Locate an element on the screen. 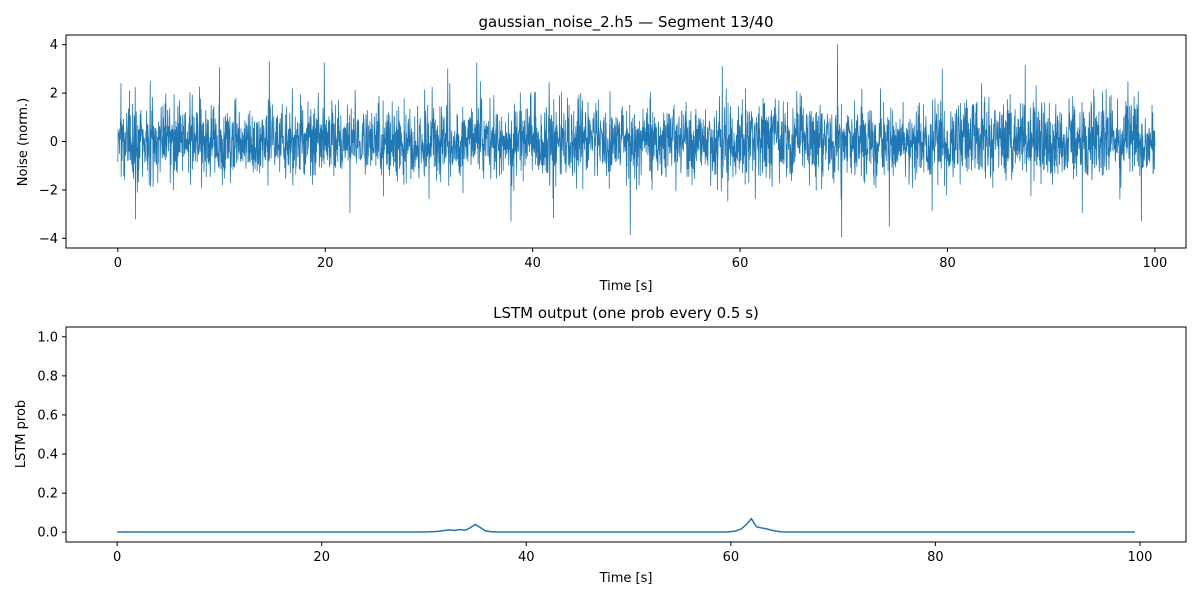 This screenshot has height=600, width=1200. noise-x-tick-label: 80 is located at coordinates (947, 263).